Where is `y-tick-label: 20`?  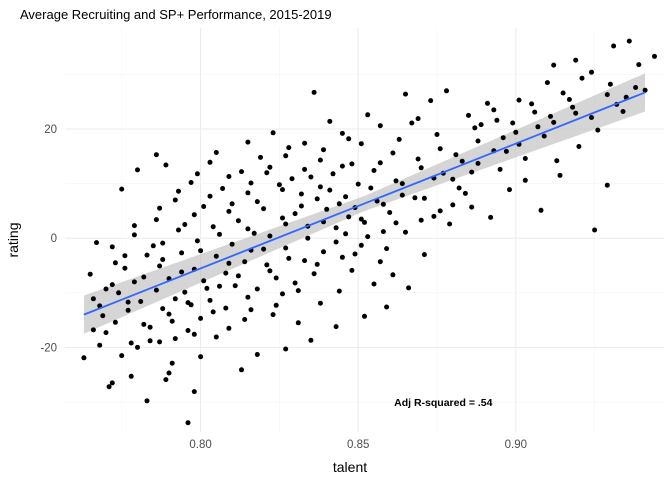 y-tick-label: 20 is located at coordinates (50, 130).